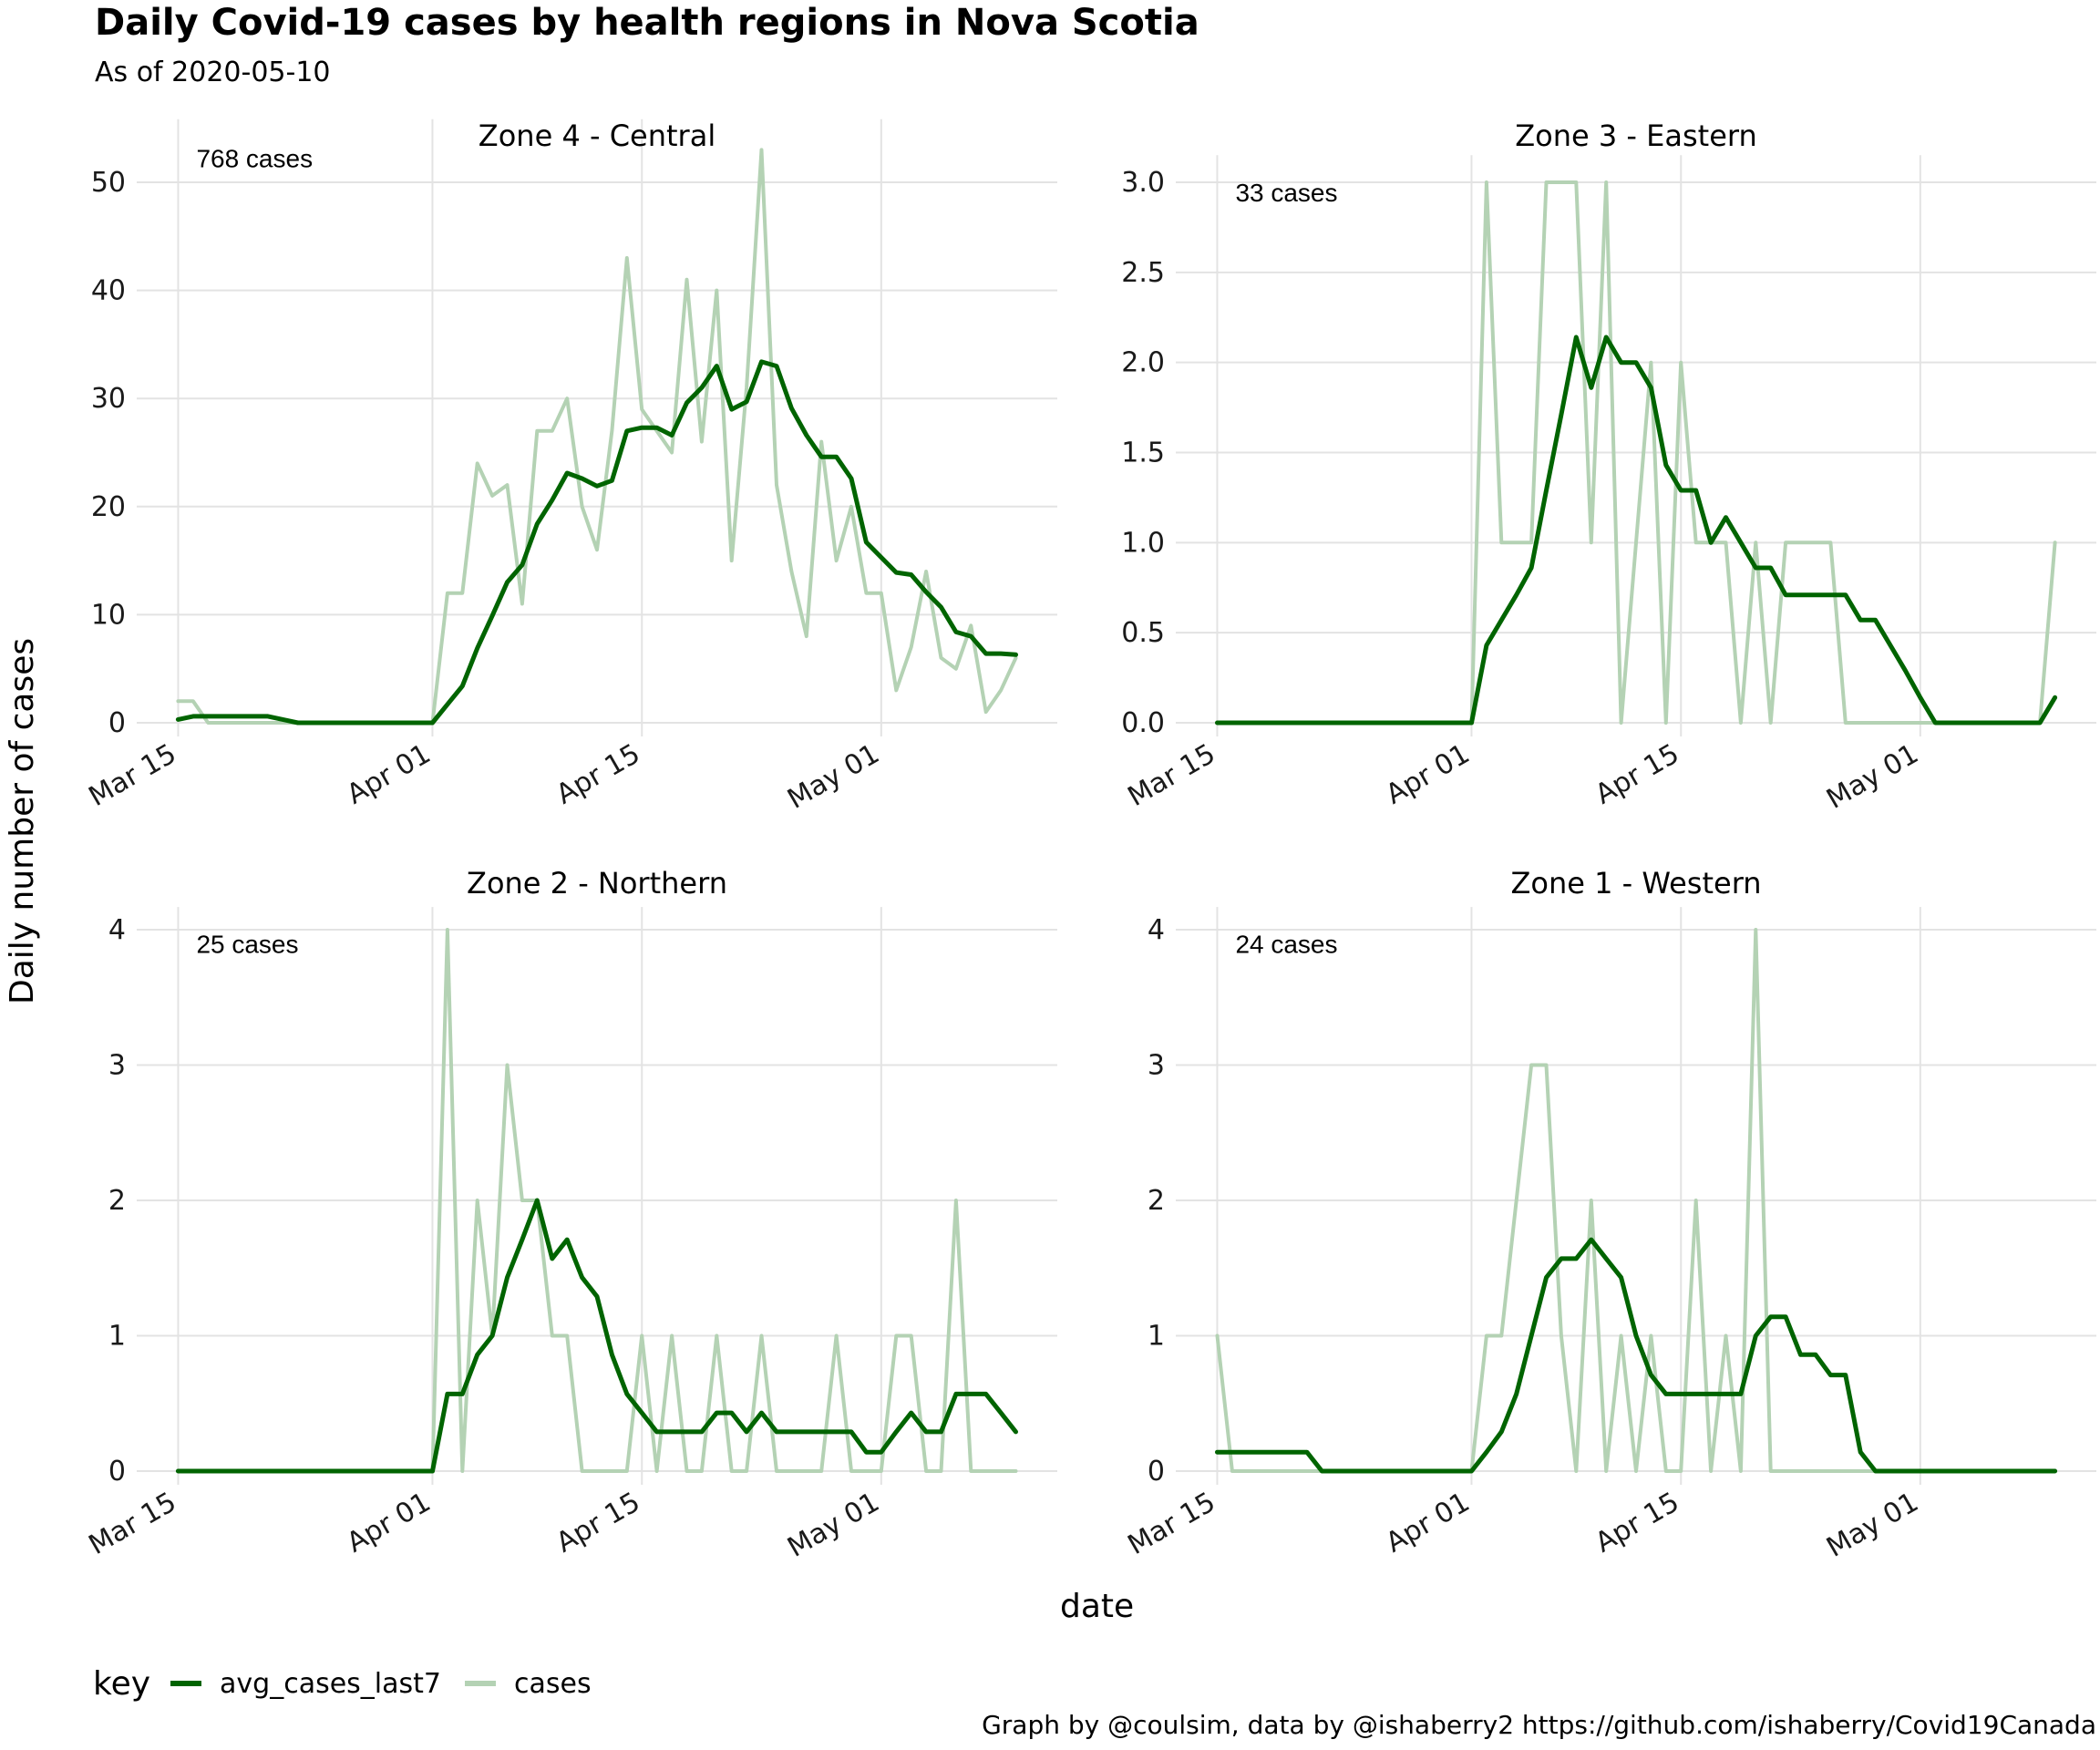 The image size is (2100, 1750). Describe the element at coordinates (1636, 135) in the screenshot. I see `panel-title: Zone 3 - Eastern` at that location.